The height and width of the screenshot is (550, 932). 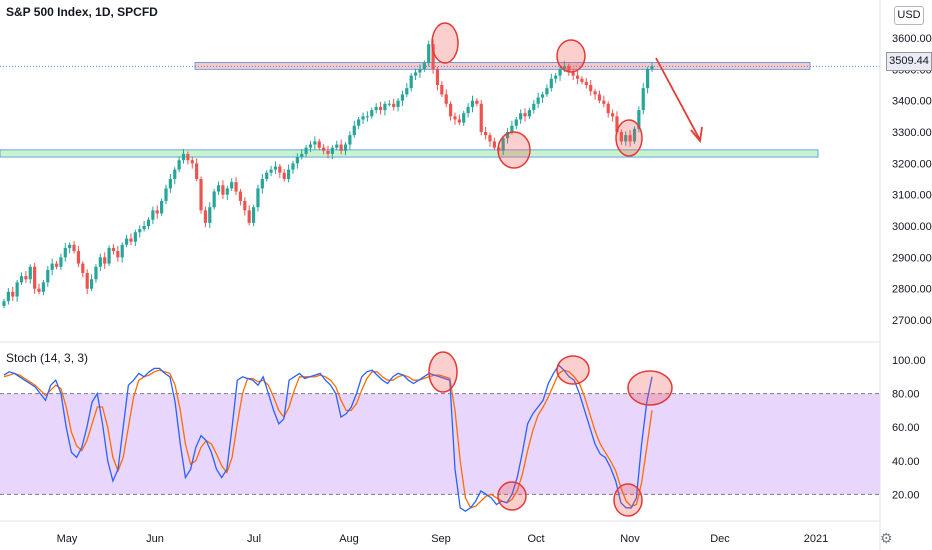 What do you see at coordinates (349, 539) in the screenshot?
I see `time-tick-label: Aug` at bounding box center [349, 539].